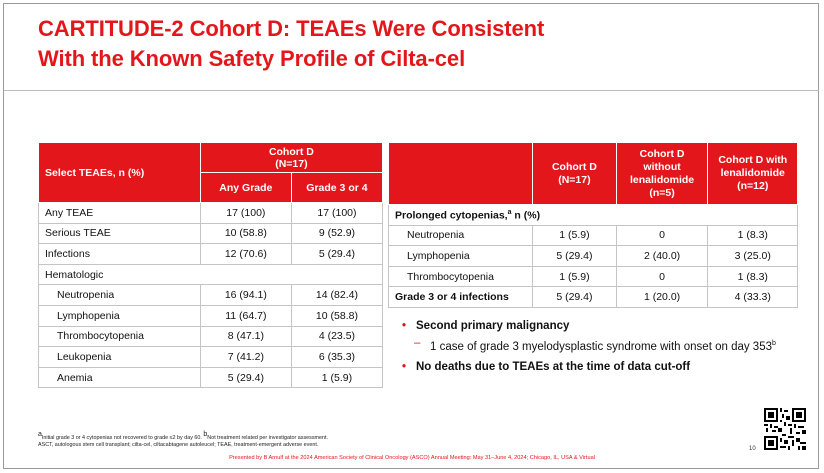  I want to click on row-label: Infections, so click(119, 254).